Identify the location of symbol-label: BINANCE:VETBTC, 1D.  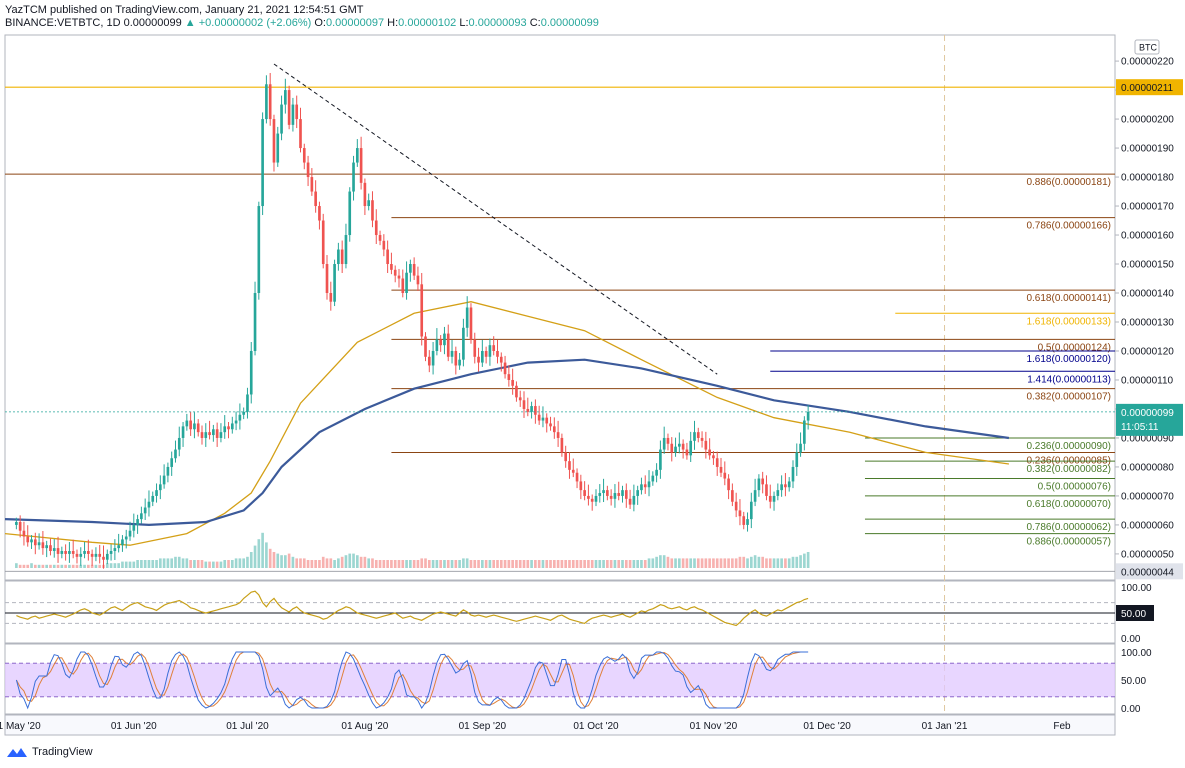
(63, 23).